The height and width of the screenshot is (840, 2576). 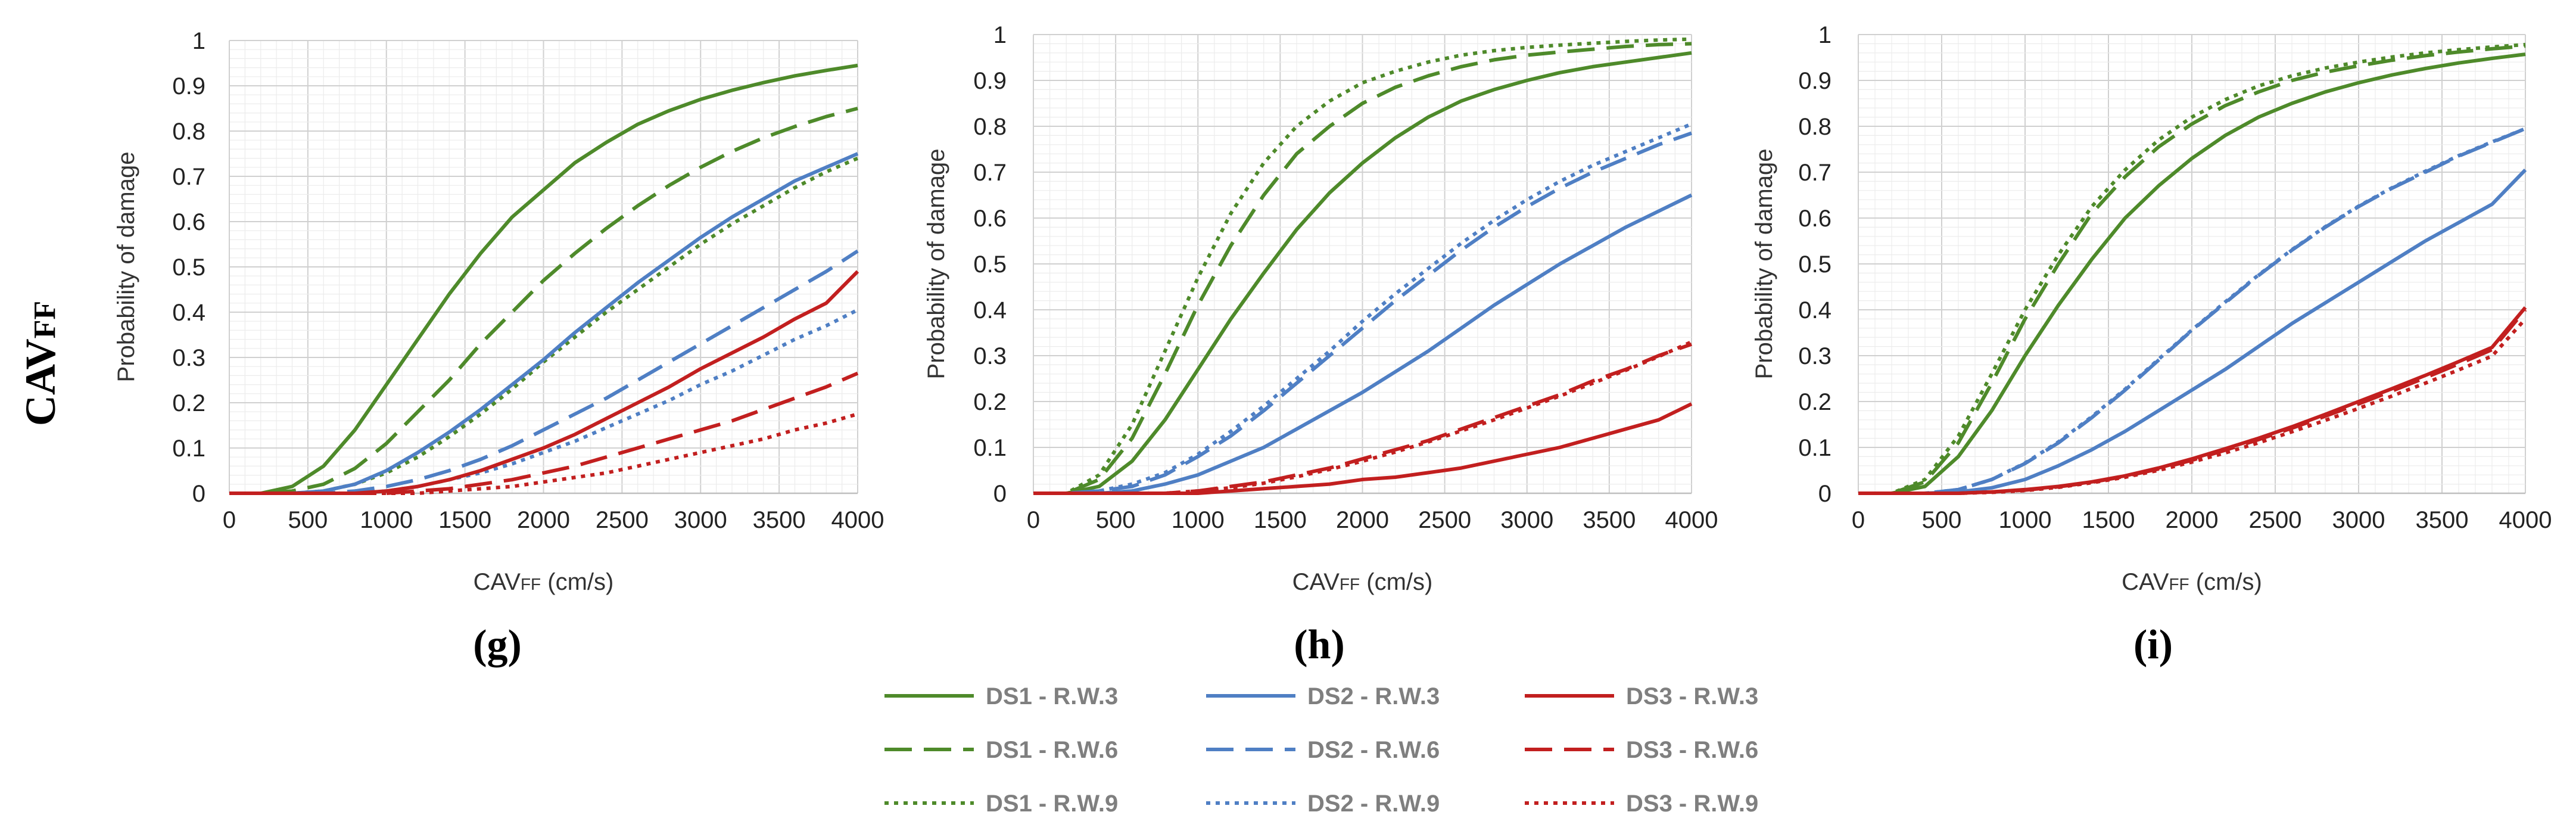 I want to click on legend-label: DS3 - R.W.6, so click(x=1692, y=750).